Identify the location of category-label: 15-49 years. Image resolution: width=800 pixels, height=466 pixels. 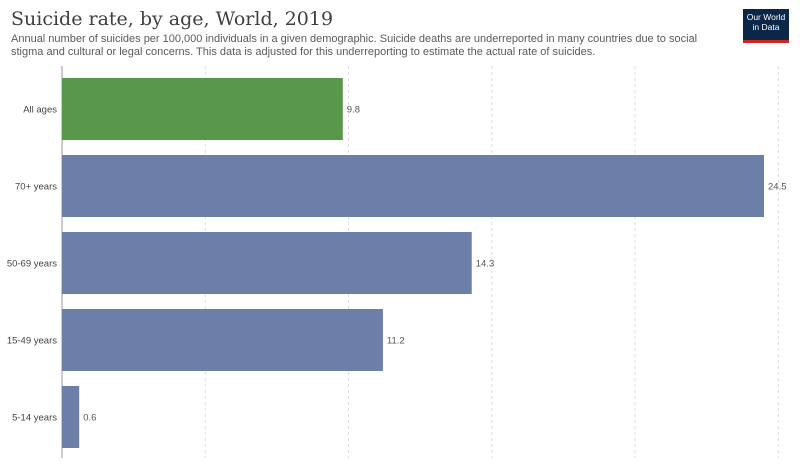
(32, 341).